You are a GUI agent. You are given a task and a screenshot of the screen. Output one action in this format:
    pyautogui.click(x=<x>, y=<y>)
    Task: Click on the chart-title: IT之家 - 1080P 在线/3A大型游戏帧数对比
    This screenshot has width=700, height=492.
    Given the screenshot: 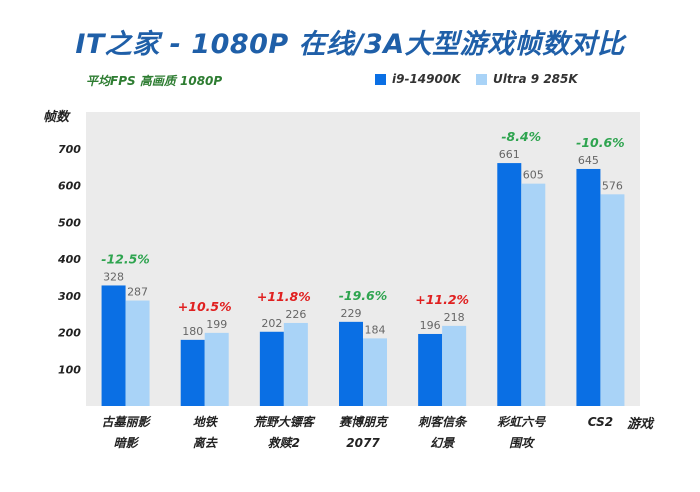 What is the action you would take?
    pyautogui.click(x=350, y=44)
    